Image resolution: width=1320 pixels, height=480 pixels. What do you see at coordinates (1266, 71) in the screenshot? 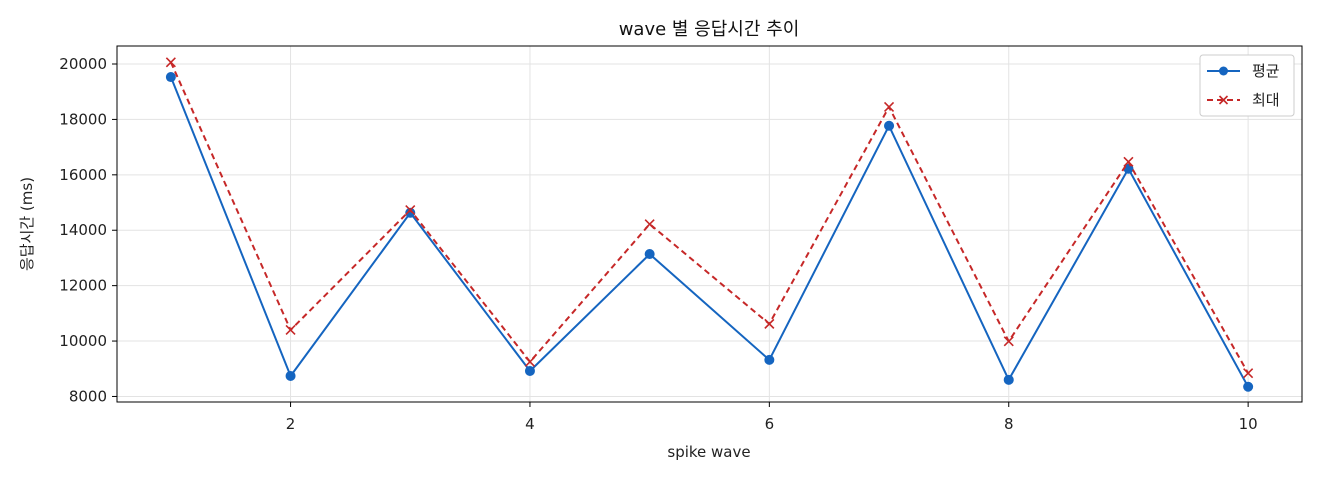
I see `legend-label-avg: 평균` at bounding box center [1266, 71].